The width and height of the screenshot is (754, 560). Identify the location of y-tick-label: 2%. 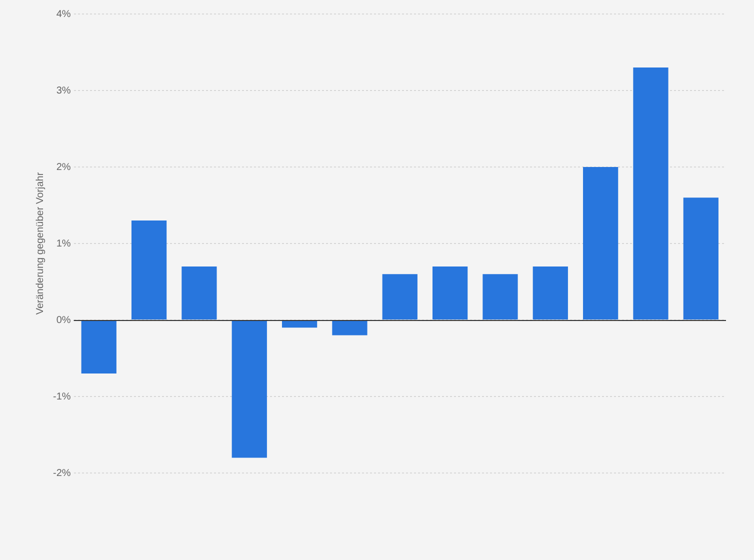
(63, 167).